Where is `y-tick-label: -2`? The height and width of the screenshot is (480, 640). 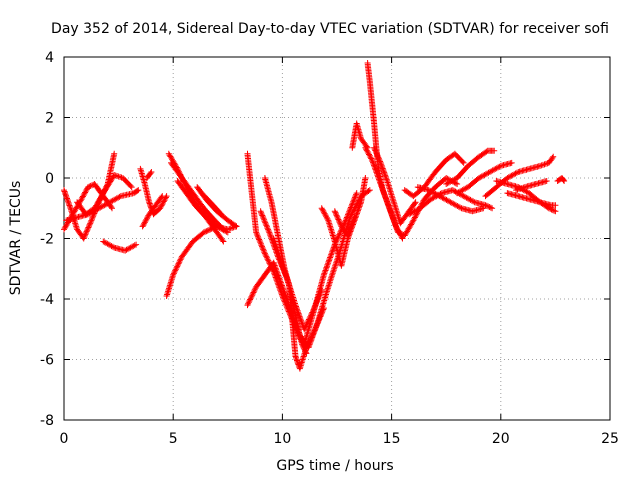 y-tick-label: -2 is located at coordinates (47, 240).